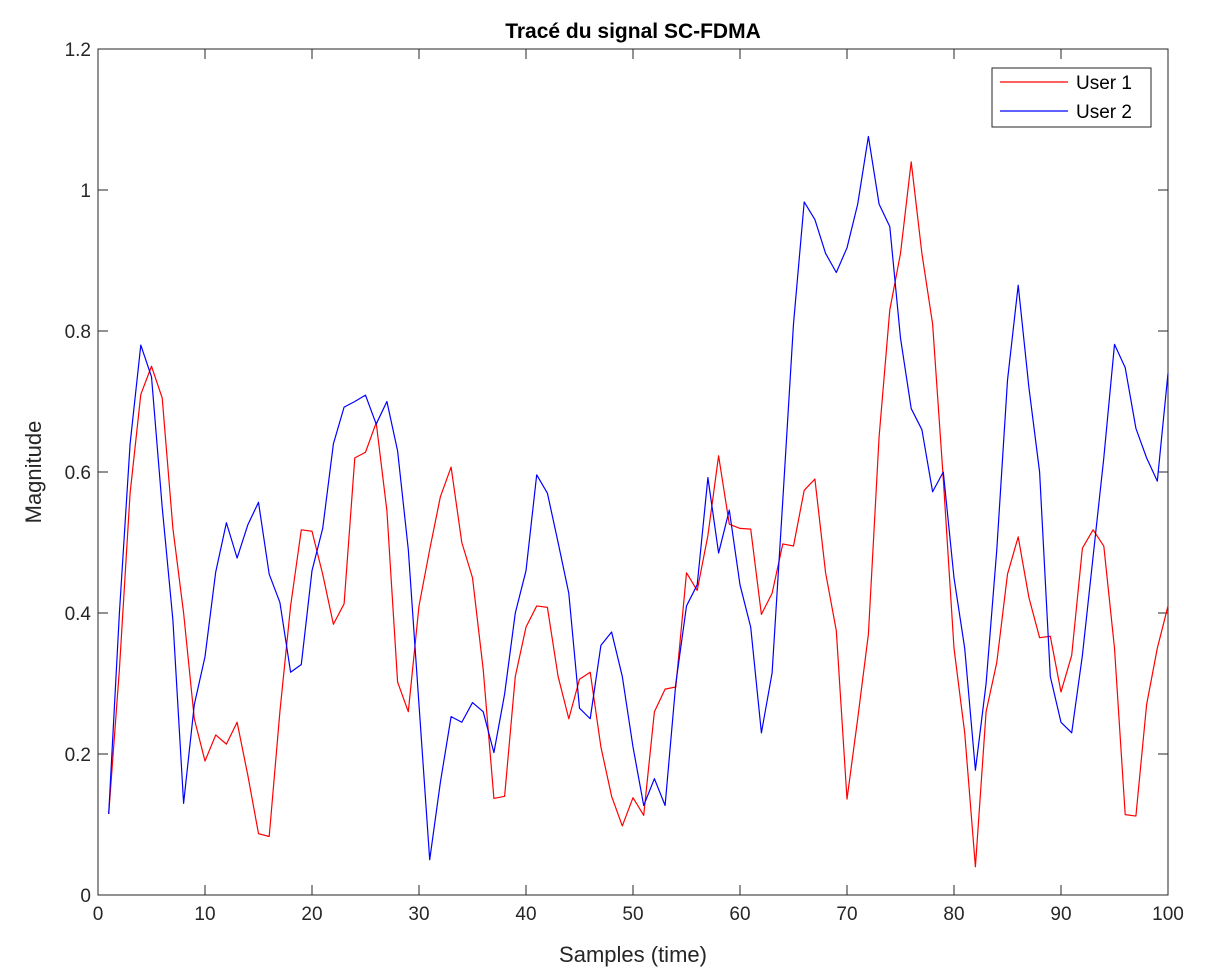 This screenshot has width=1223, height=978. What do you see at coordinates (632, 914) in the screenshot?
I see `x-tick-label: 50` at bounding box center [632, 914].